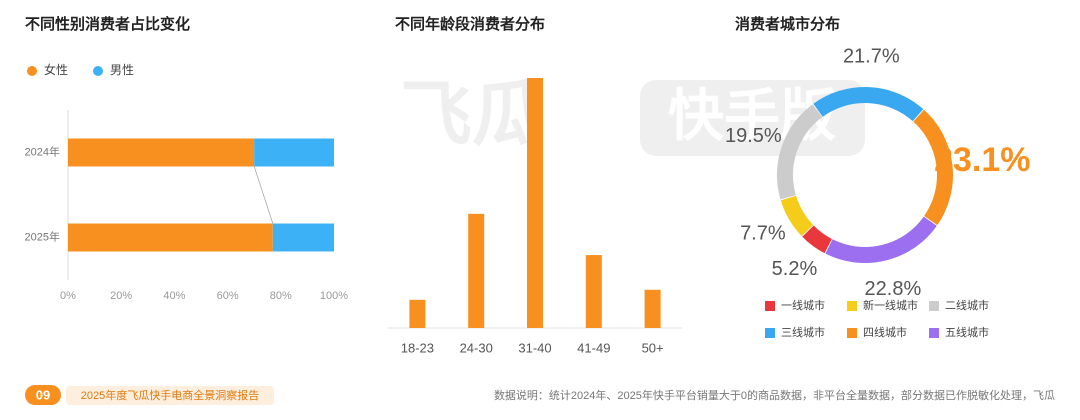  I want to click on connector, so click(263, 195).